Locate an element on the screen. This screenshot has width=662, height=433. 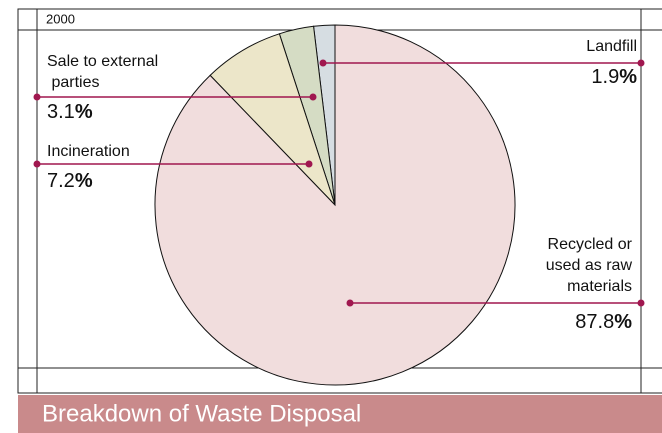
category-label: Recycled or used as raw materials is located at coordinates (586, 265).